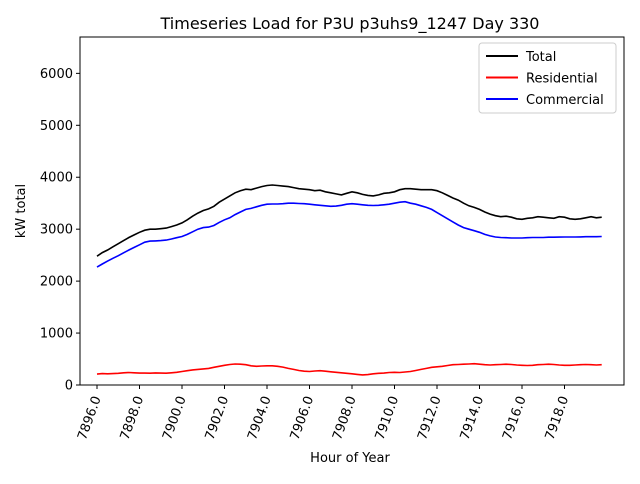 The image size is (640, 484). What do you see at coordinates (56, 178) in the screenshot?
I see `y-tick-label: 4000` at bounding box center [56, 178].